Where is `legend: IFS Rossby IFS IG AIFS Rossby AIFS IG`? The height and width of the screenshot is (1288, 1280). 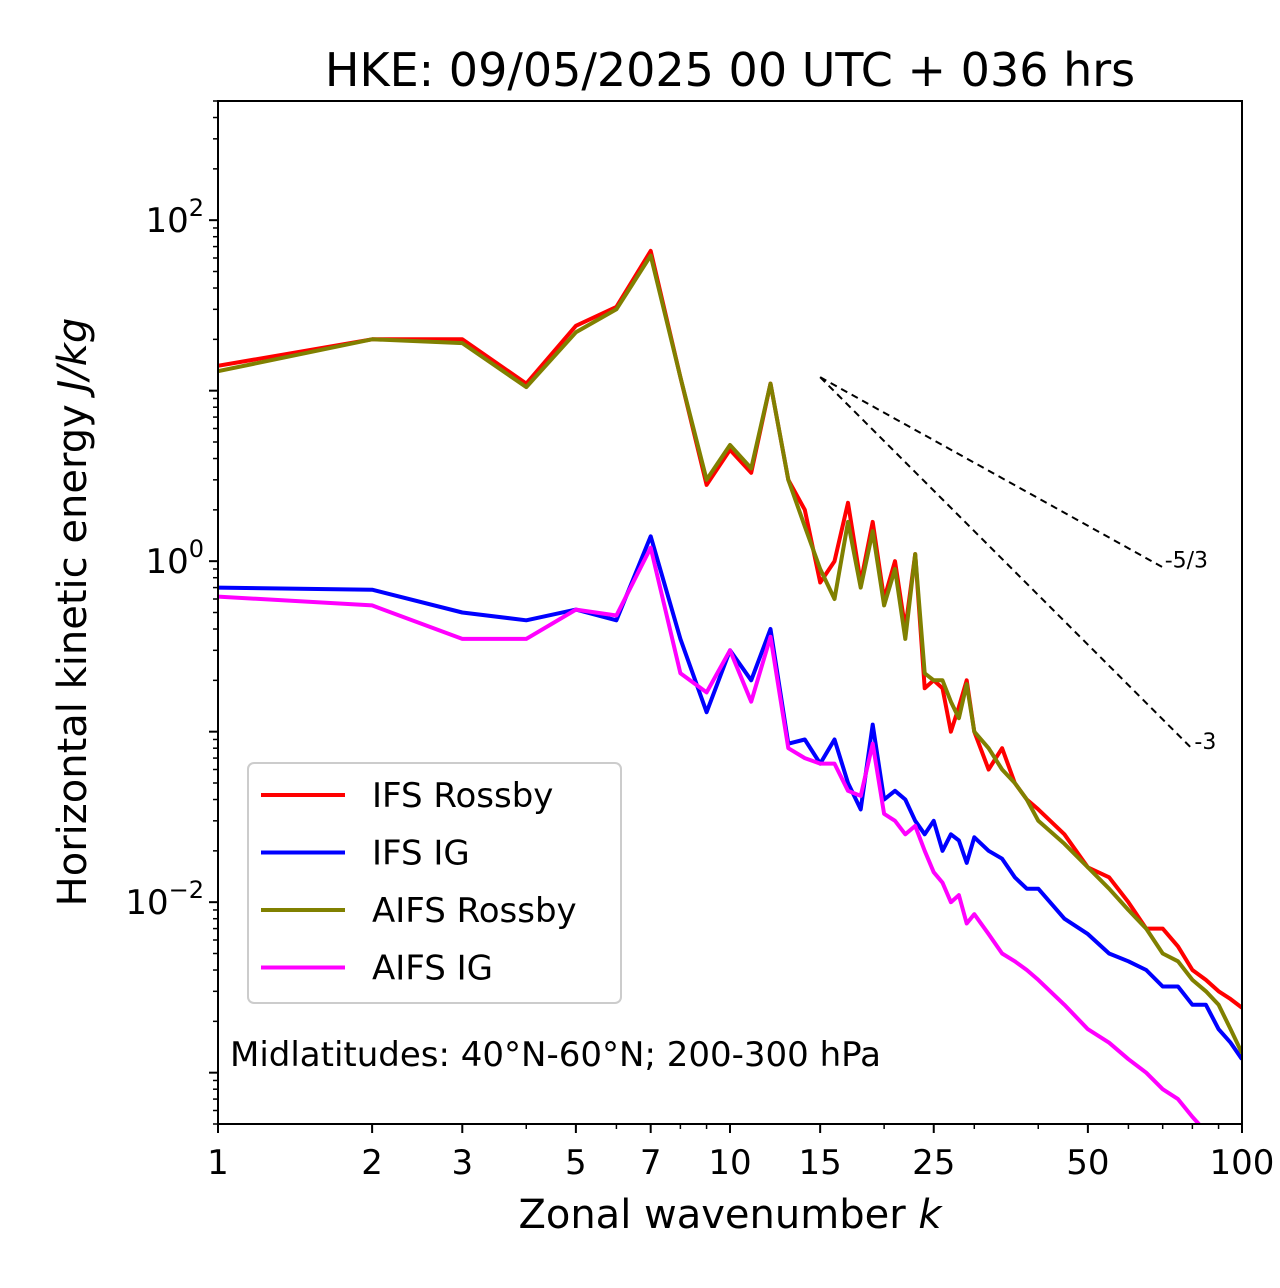 legend: IFS Rossby IFS IG AIFS Rossby AIFS IG is located at coordinates (434, 883).